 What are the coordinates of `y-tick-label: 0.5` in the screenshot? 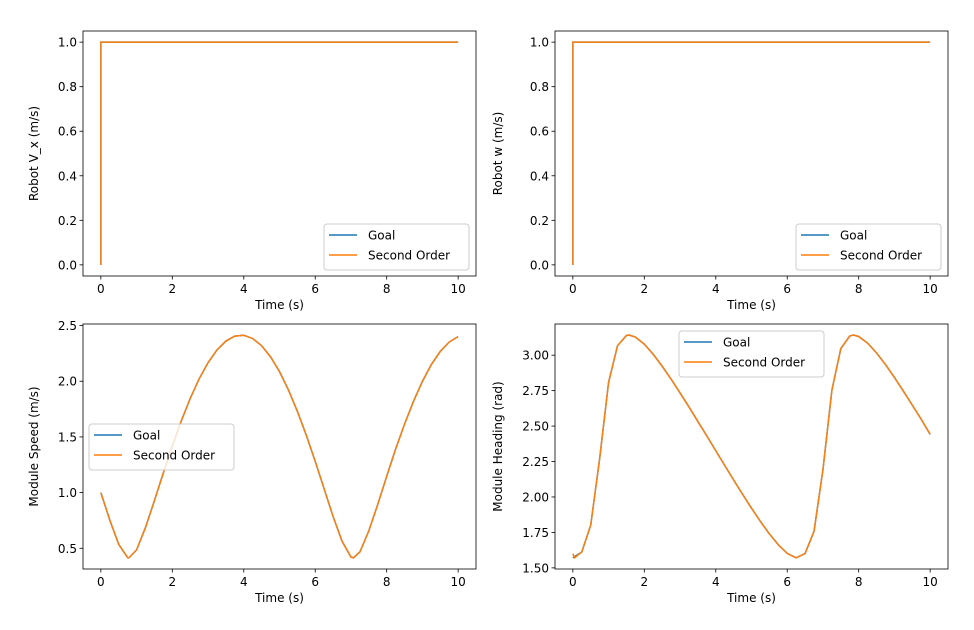 It's located at (67, 549).